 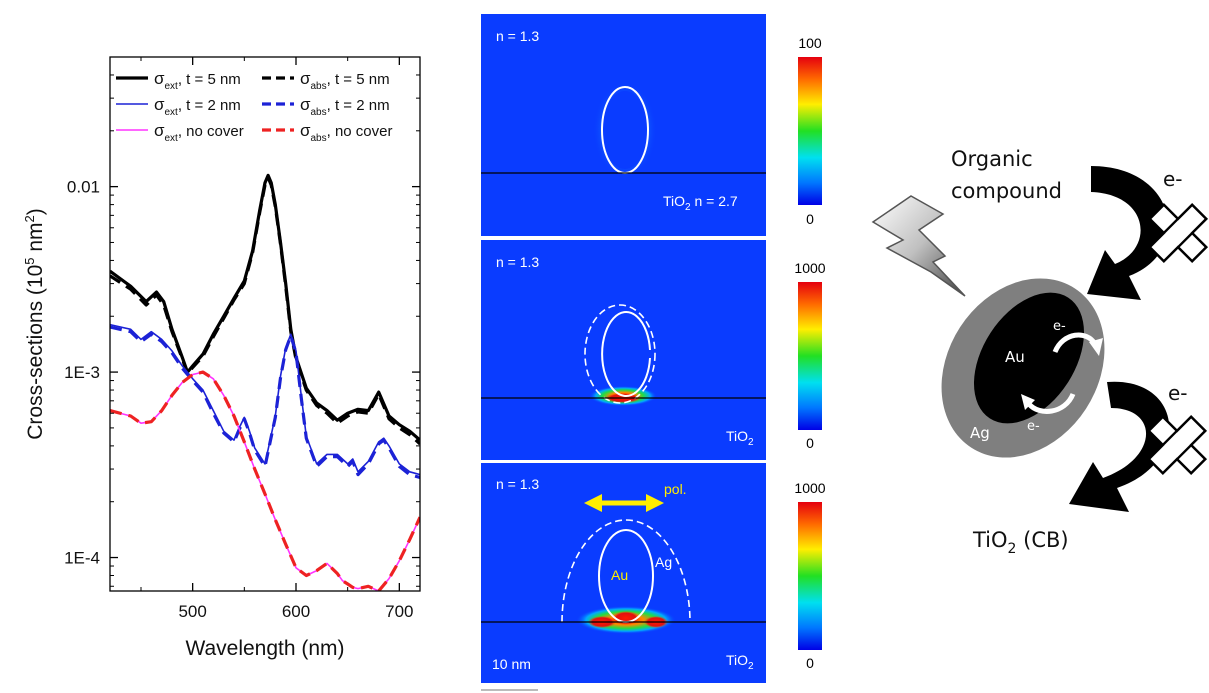 I want to click on legend-label-ext2: σext, t = 2 nm, so click(x=197, y=106).